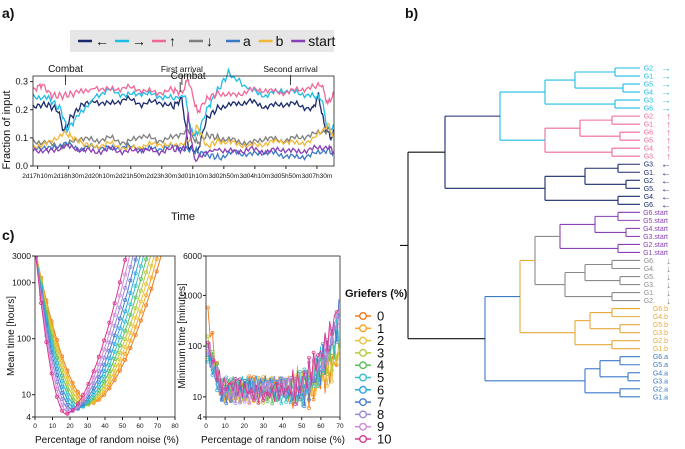 This screenshot has width=685, height=449. I want to click on leaf-label: G3.start, so click(655, 237).